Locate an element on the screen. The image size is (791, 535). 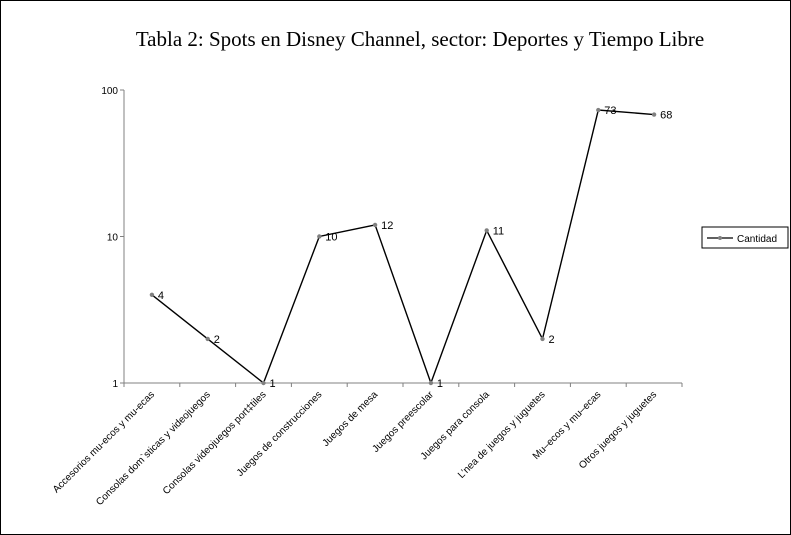
category-label: Juegos preescolar is located at coordinates (403, 422).